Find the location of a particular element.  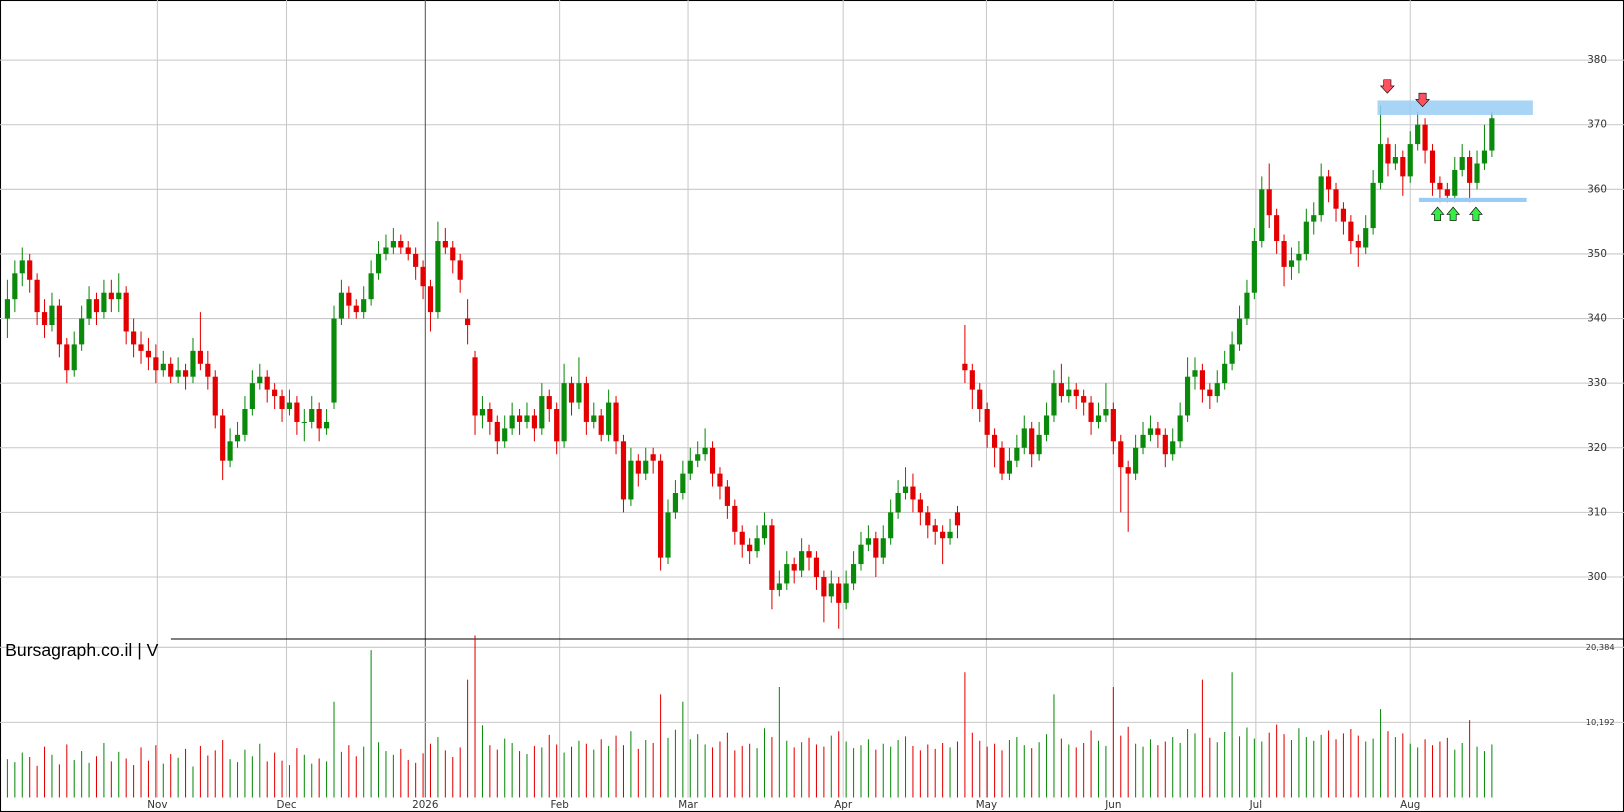

y-tick-label: 360 is located at coordinates (1597, 189).